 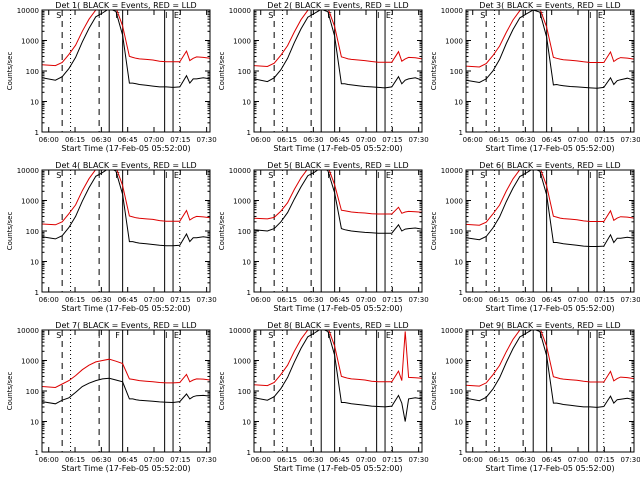 What do you see at coordinates (549, 5) in the screenshot?
I see `panel-title: Det 3( BLACK = Events, RED = LLD` at bounding box center [549, 5].